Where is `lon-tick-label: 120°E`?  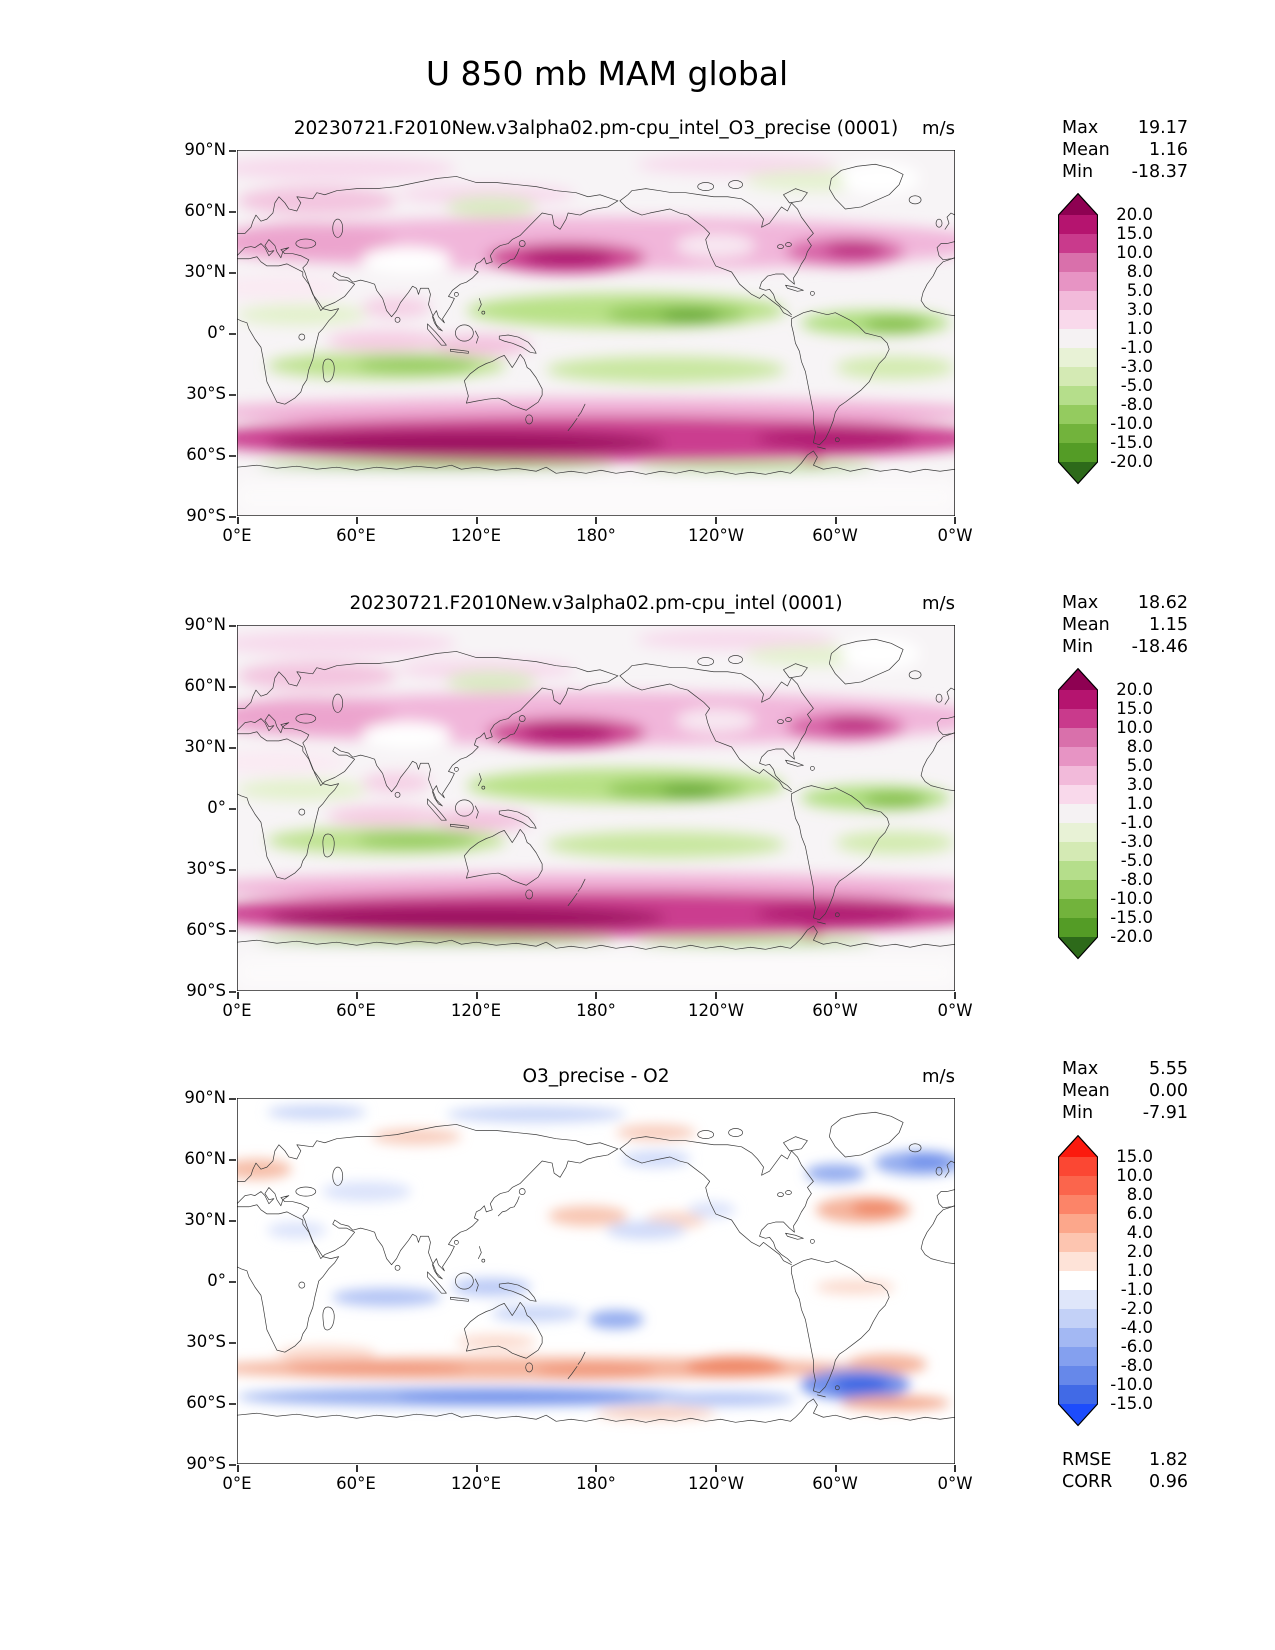 lon-tick-label: 120°E is located at coordinates (476, 1483).